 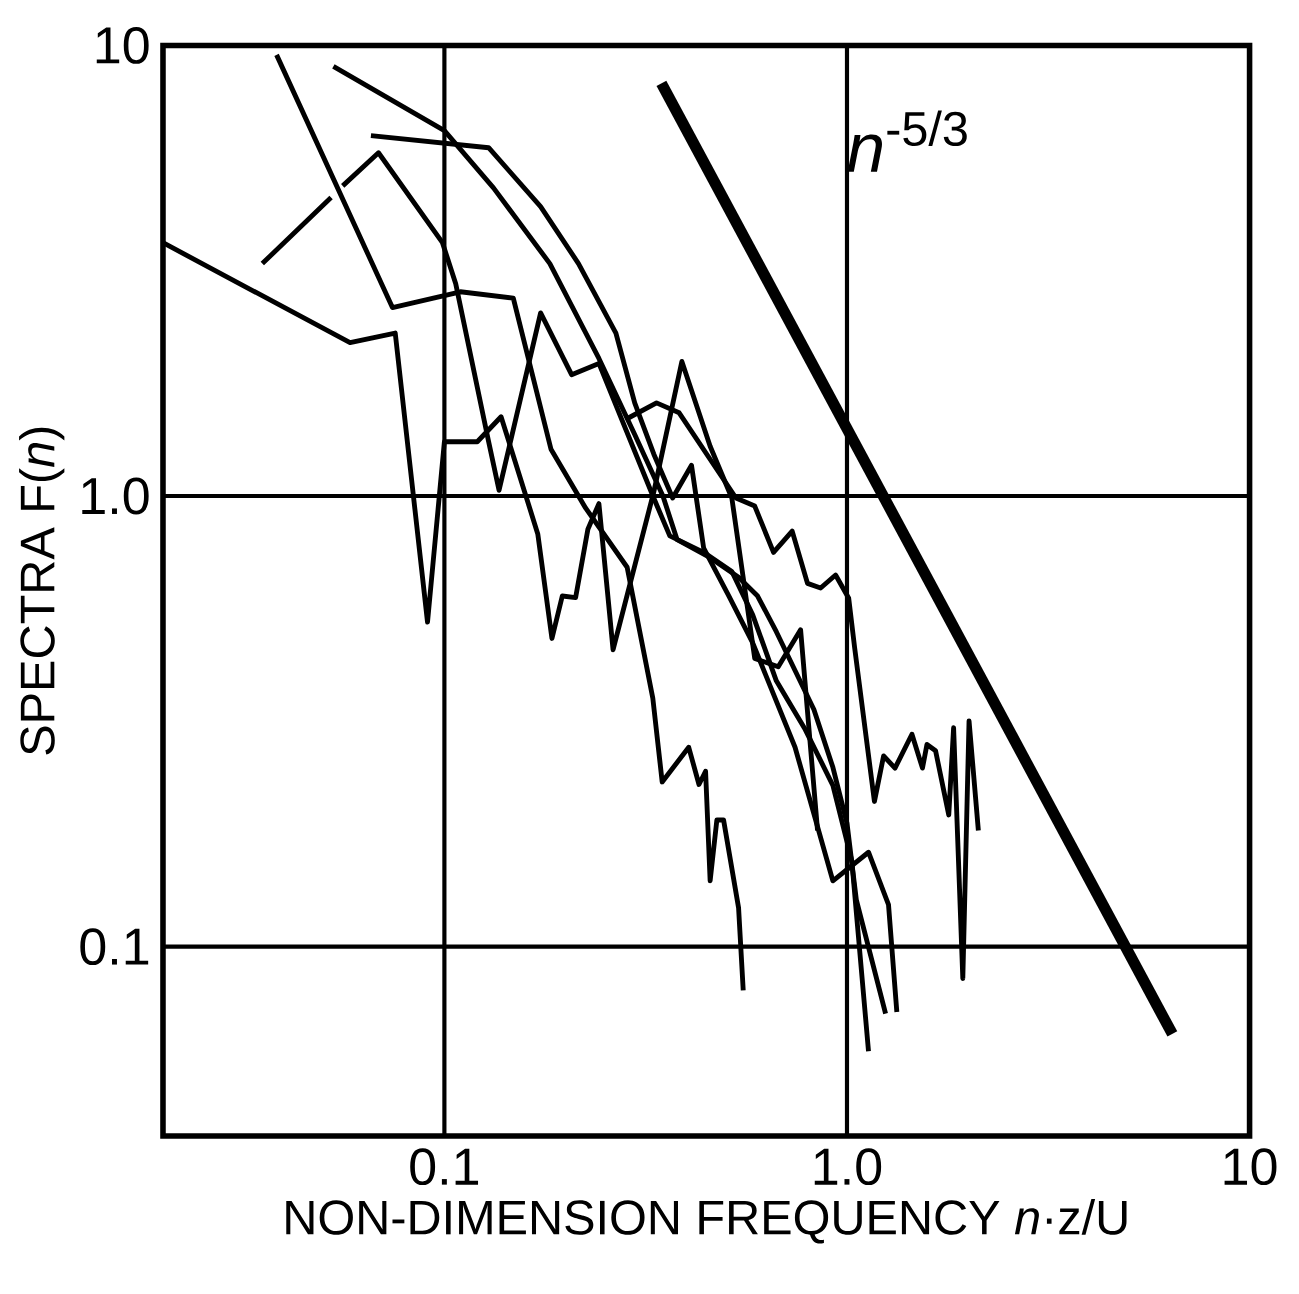 What do you see at coordinates (115, 496) in the screenshot?
I see `y-tick-label: 1.0` at bounding box center [115, 496].